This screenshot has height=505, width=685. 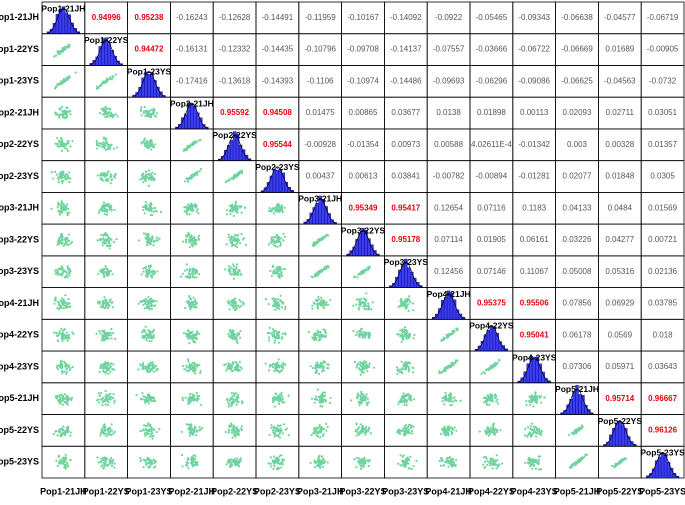 What do you see at coordinates (234, 112) in the screenshot?
I see `correlation-label: 0.95592` at bounding box center [234, 112].